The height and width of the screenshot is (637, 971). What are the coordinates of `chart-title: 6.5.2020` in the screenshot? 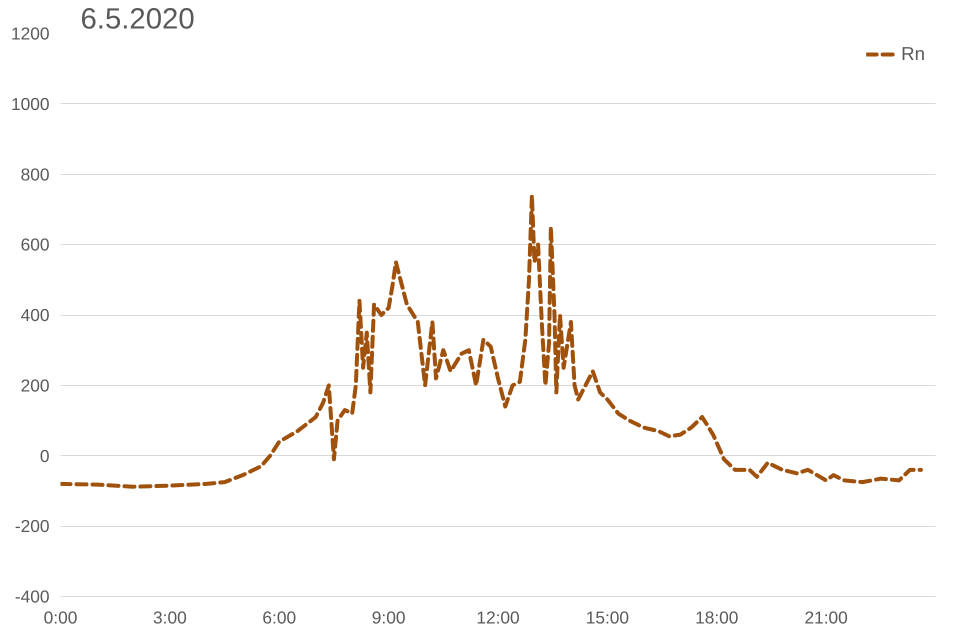 It's located at (137, 19).